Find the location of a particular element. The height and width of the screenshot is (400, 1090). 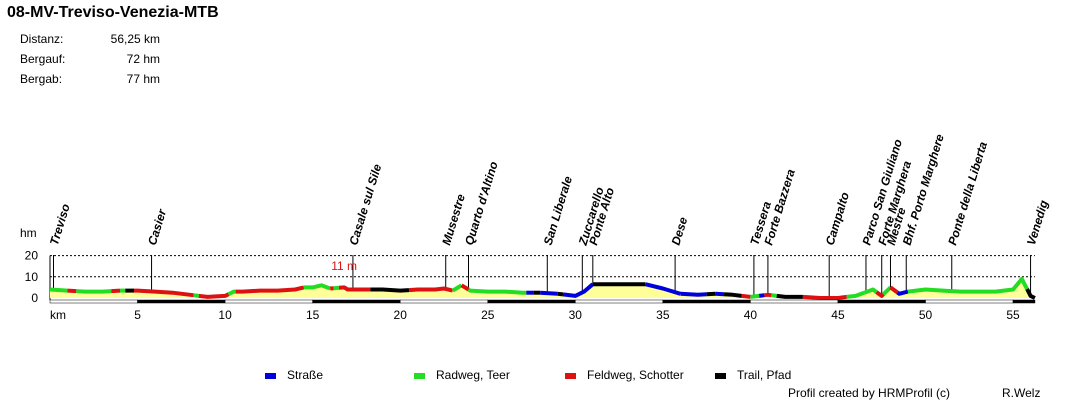

y-tick-label: 10 is located at coordinates (32, 277).